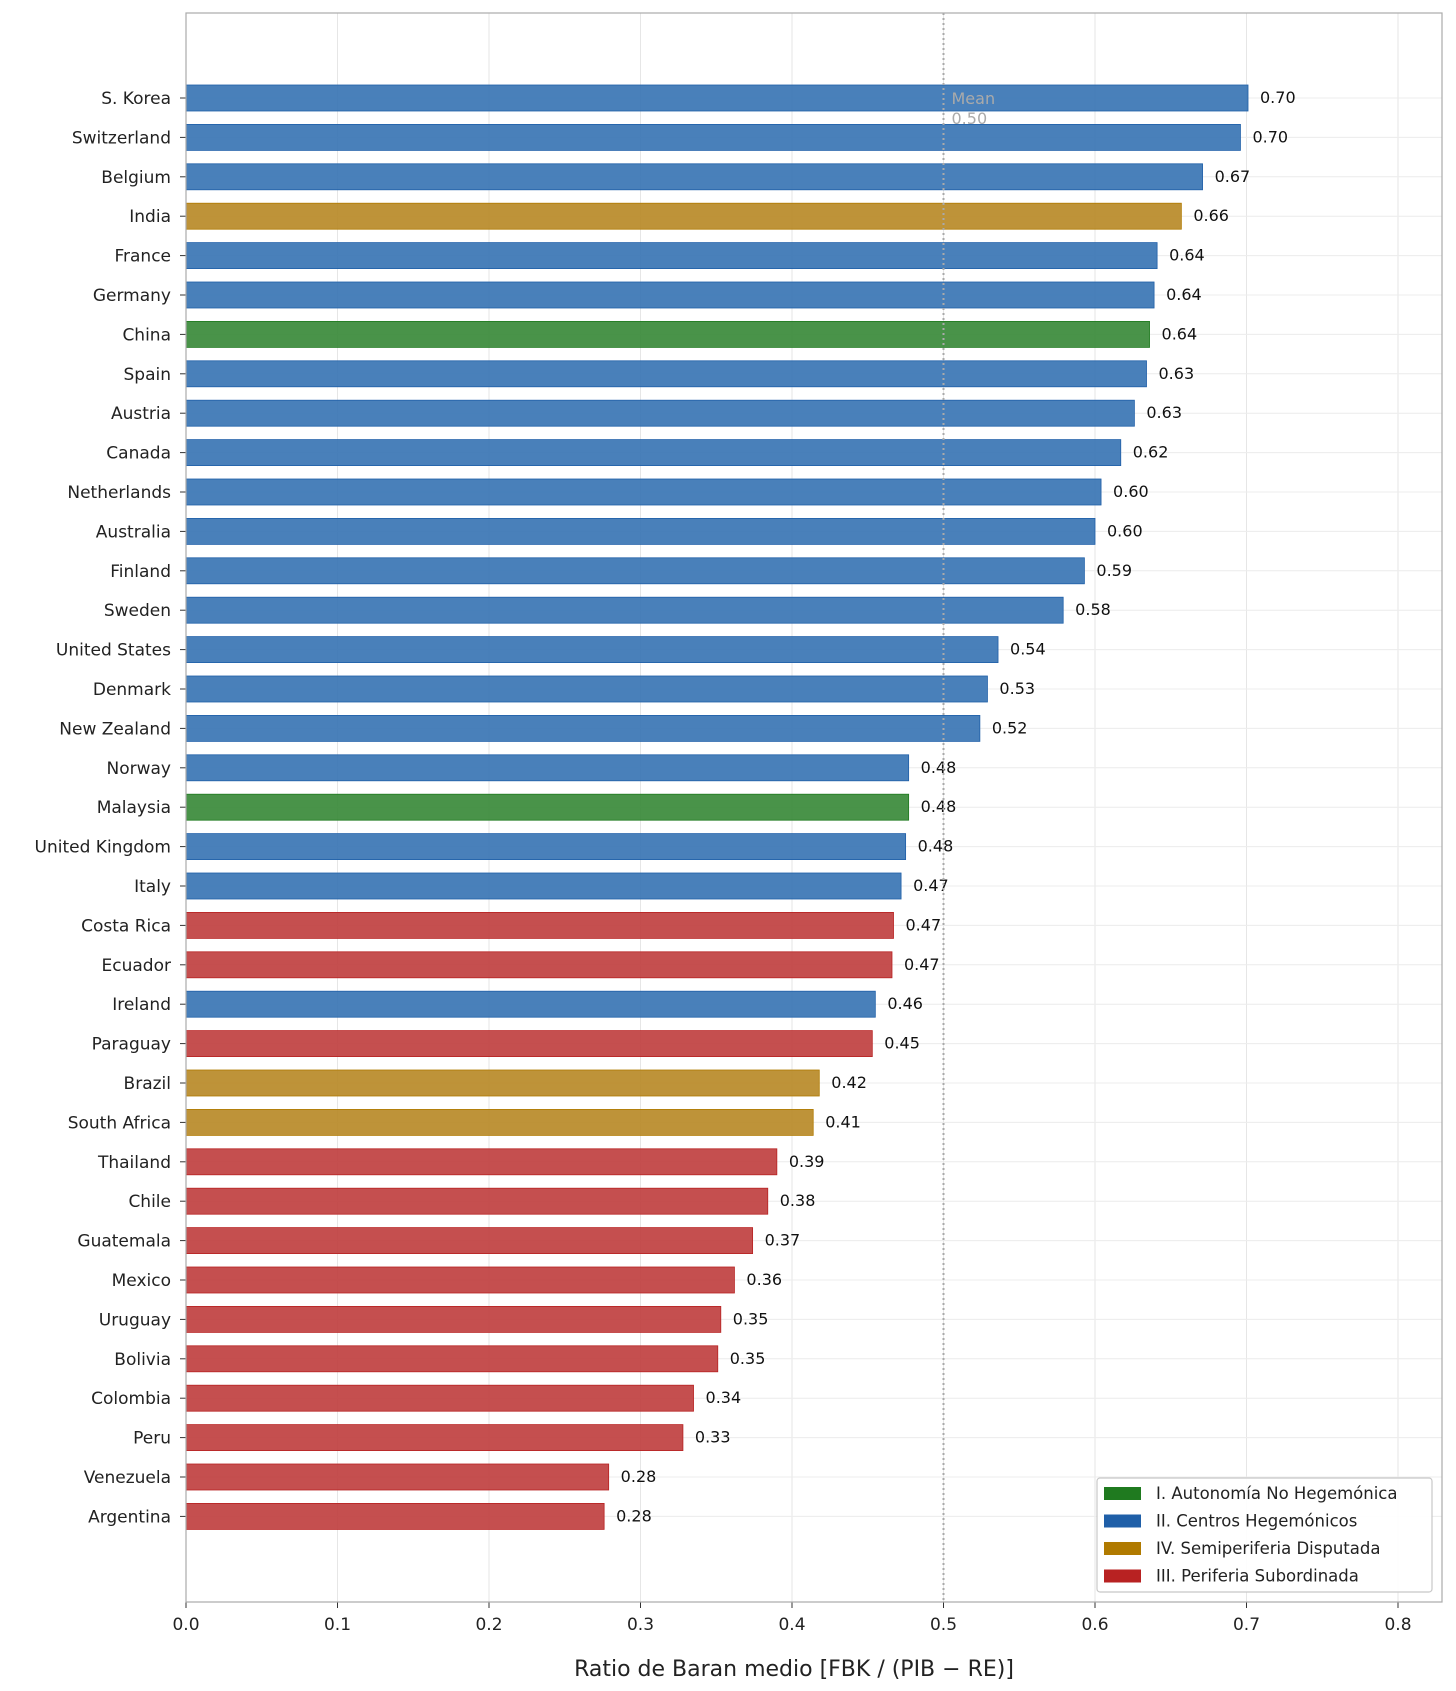 Image resolution: width=1456 pixels, height=1691 pixels. I want to click on y-tick-label: Switzerland, so click(121, 138).